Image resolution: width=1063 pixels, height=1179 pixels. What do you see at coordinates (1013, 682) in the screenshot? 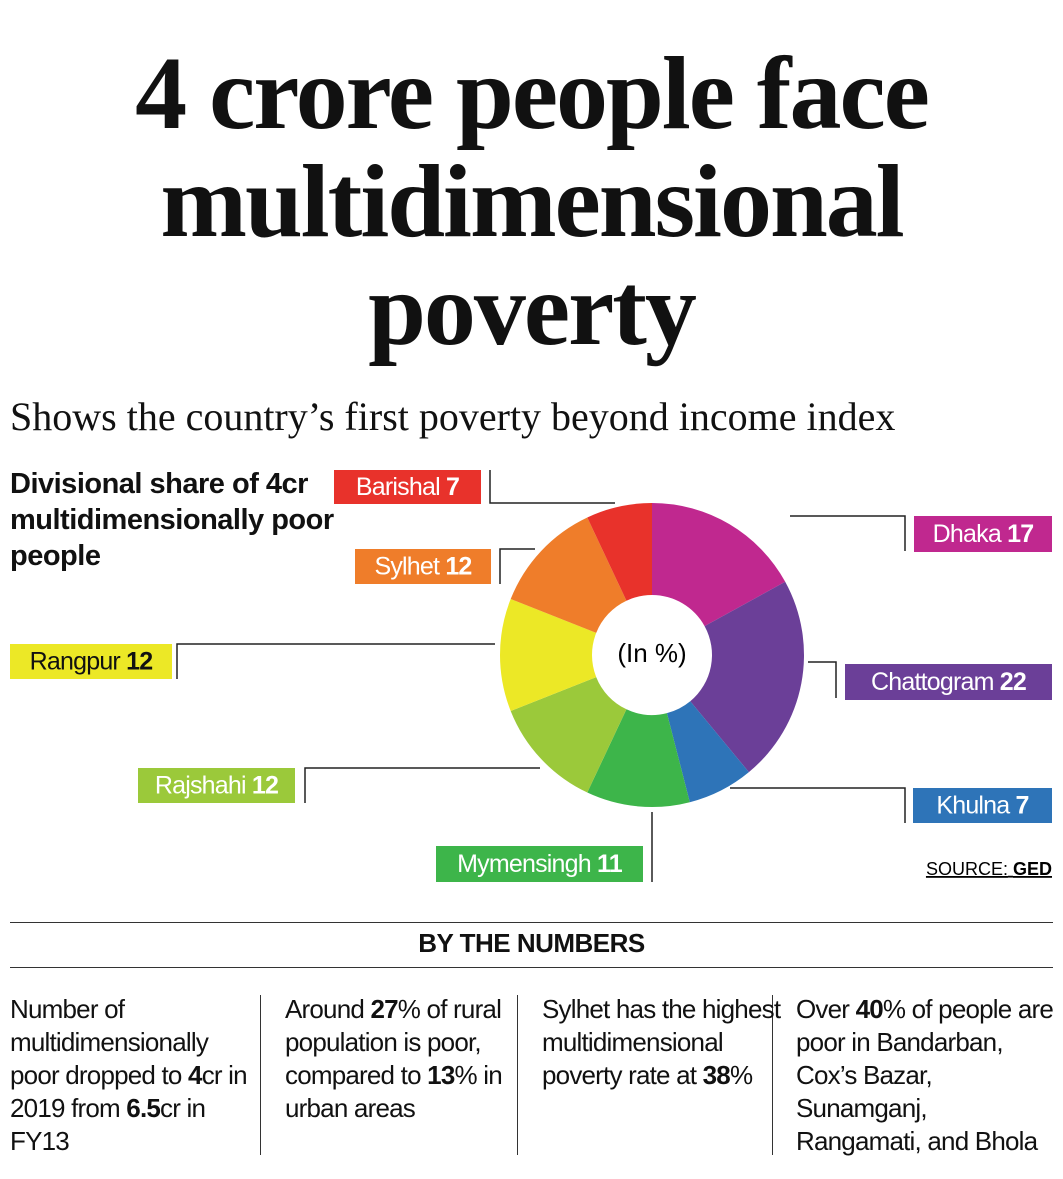
I see `value-label: 22` at bounding box center [1013, 682].